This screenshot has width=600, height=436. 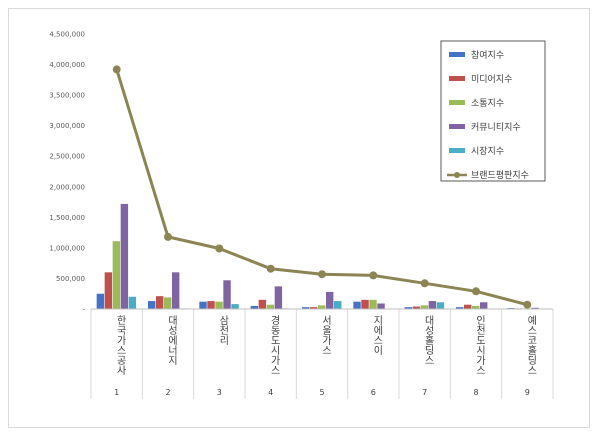 What do you see at coordinates (500, 175) in the screenshot?
I see `legend-label: 브랜드평판지수` at bounding box center [500, 175].